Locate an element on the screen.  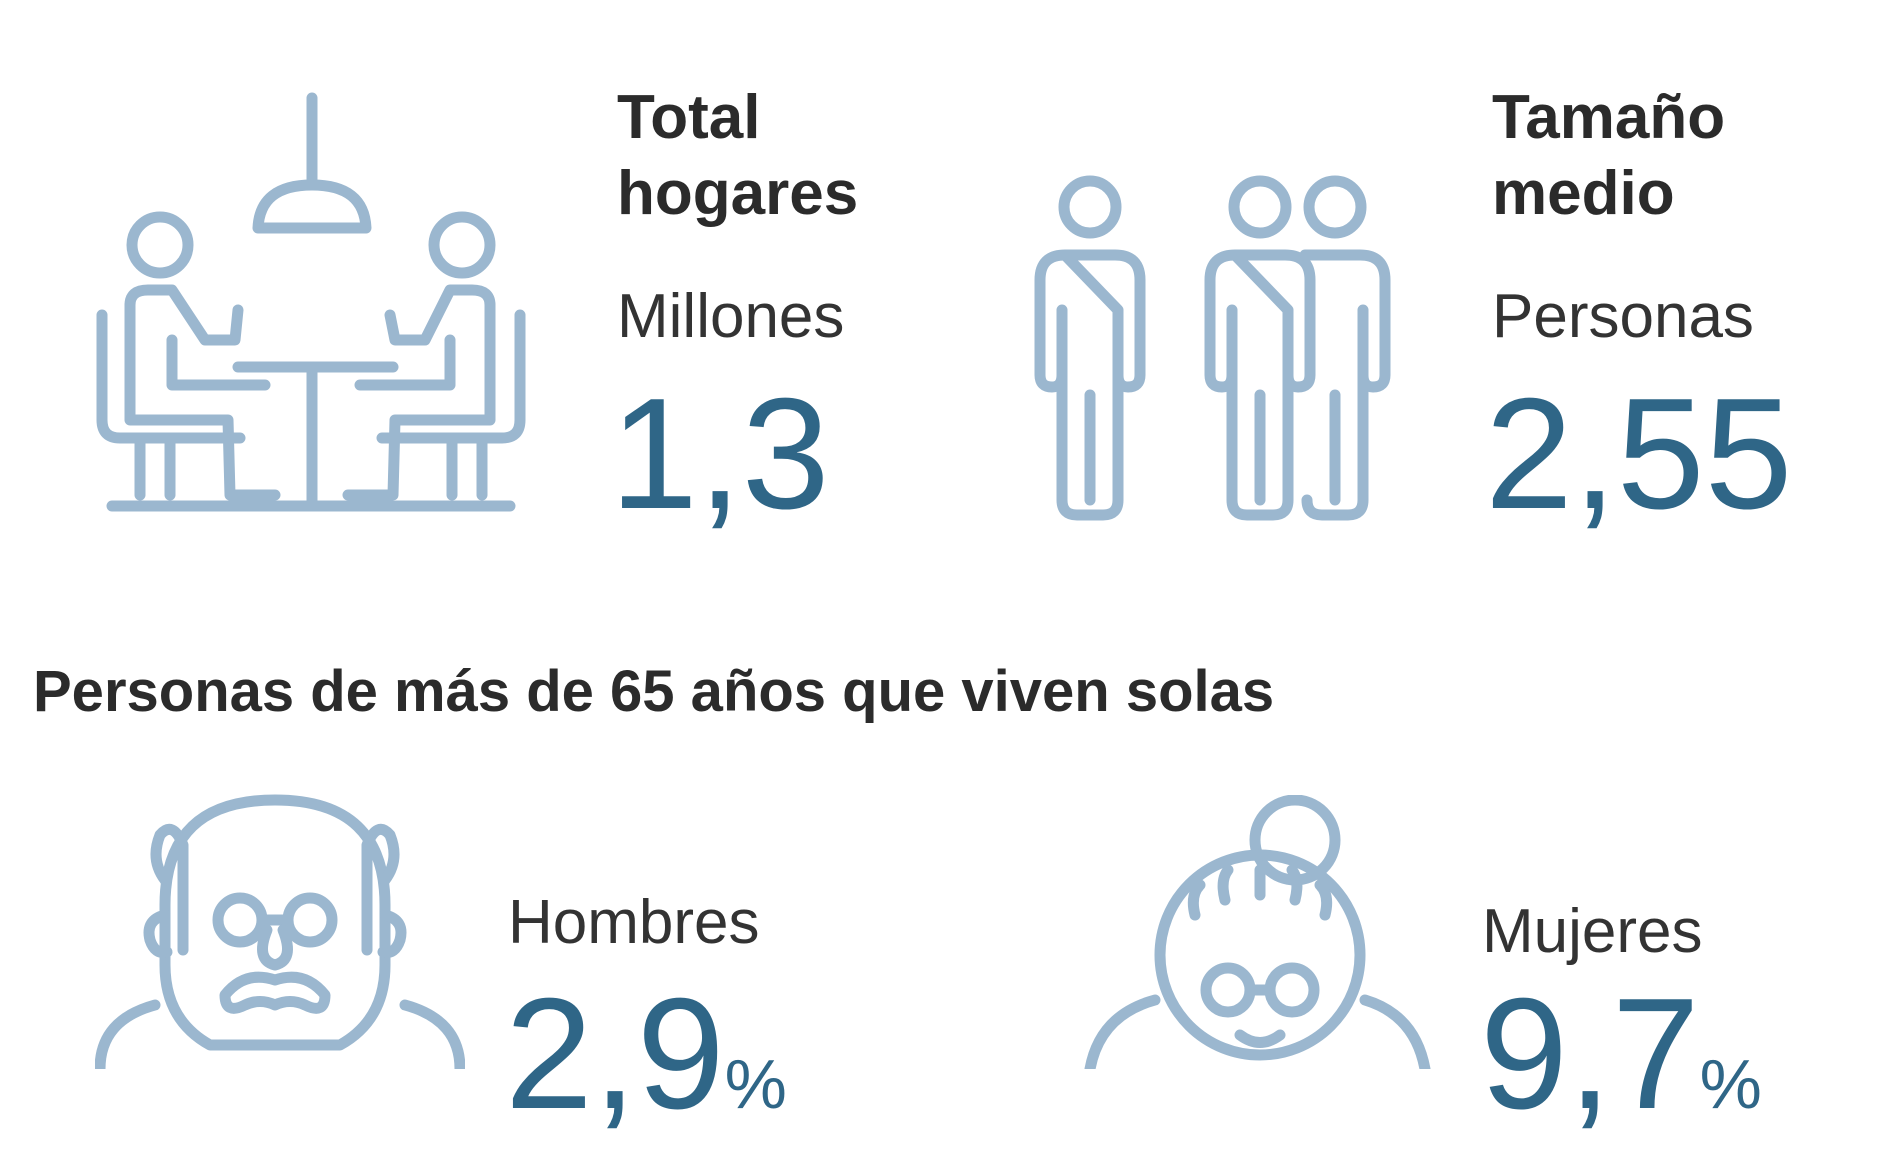
men-label: Hombres is located at coordinates (634, 922).